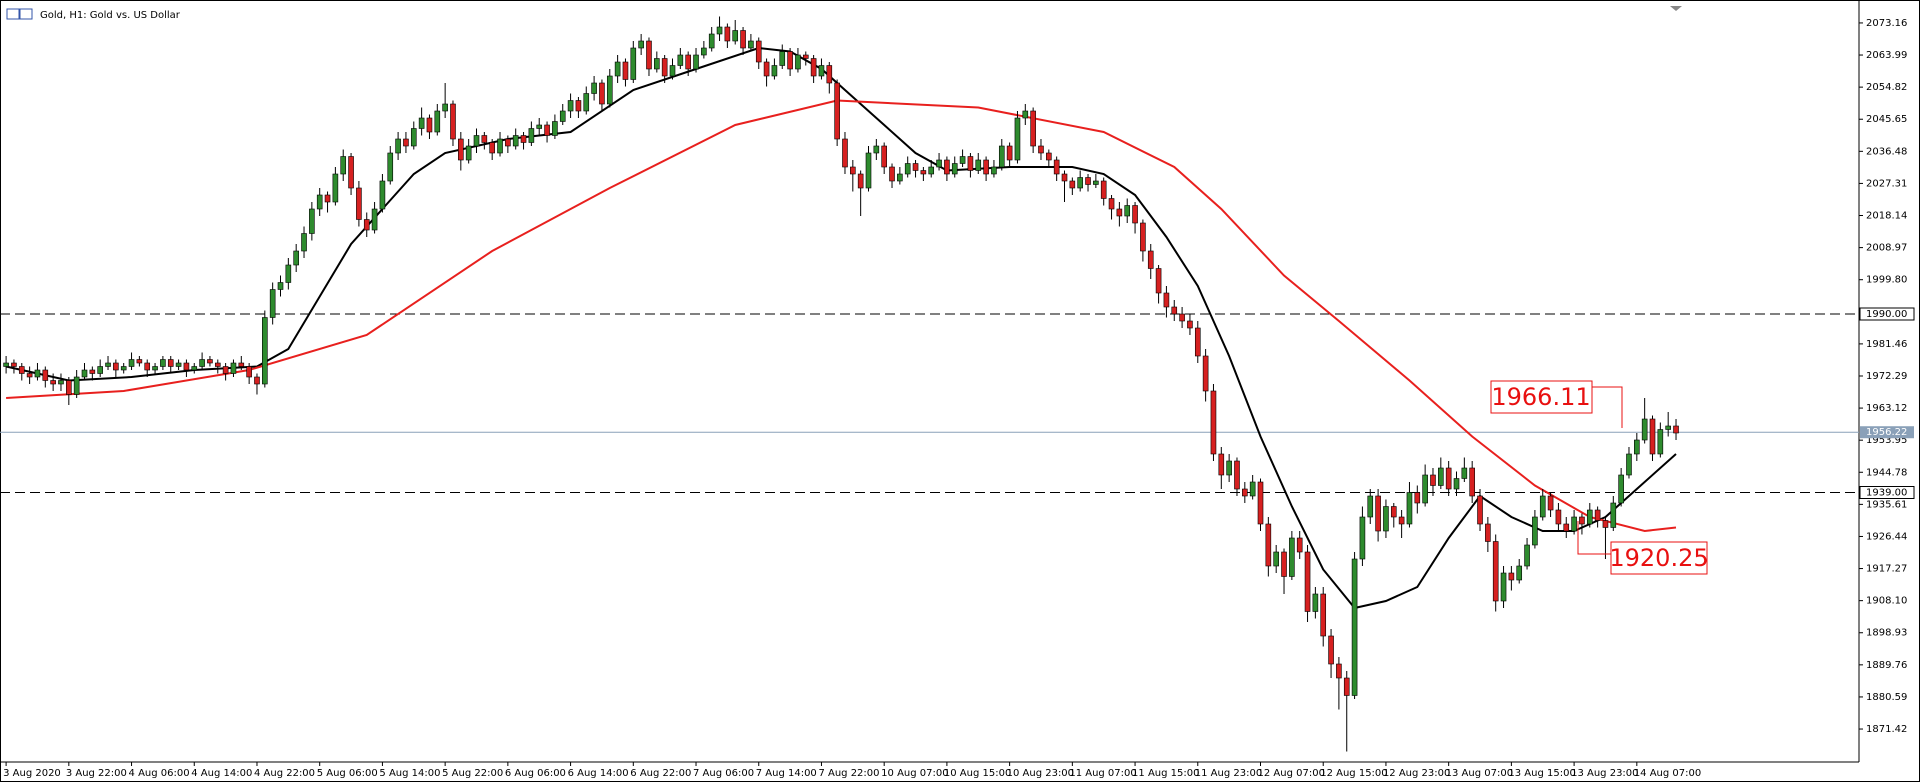 The height and width of the screenshot is (782, 1920). Describe the element at coordinates (1886, 55) in the screenshot. I see `y-tick-label: 2063.99` at that location.